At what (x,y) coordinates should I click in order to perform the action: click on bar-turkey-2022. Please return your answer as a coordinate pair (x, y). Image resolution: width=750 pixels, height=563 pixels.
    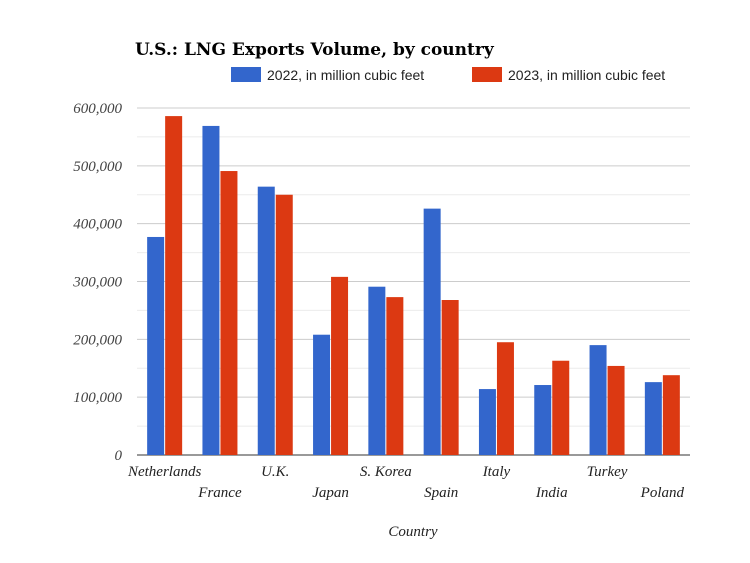
    Looking at the image, I should click on (598, 400).